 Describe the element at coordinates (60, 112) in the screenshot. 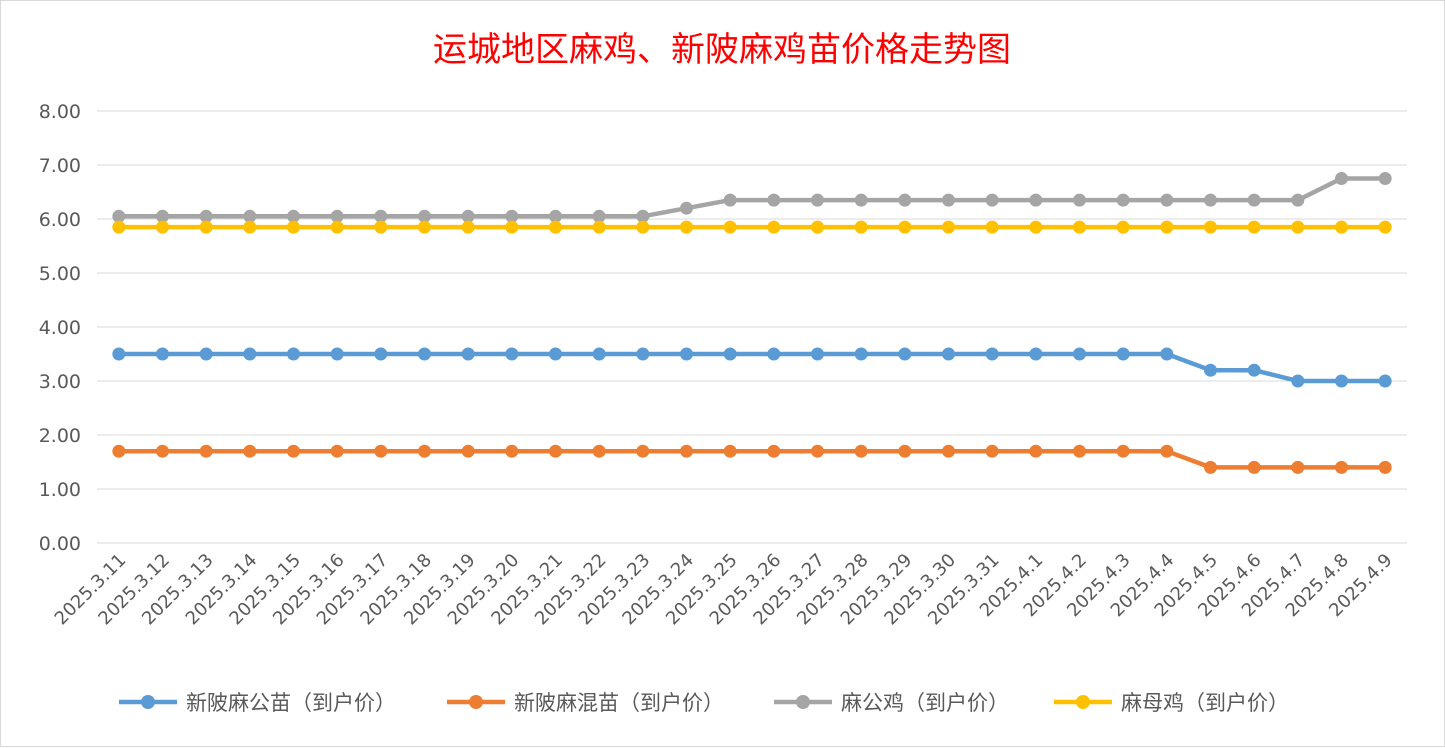

I see `y-tick-label: 8.00` at that location.